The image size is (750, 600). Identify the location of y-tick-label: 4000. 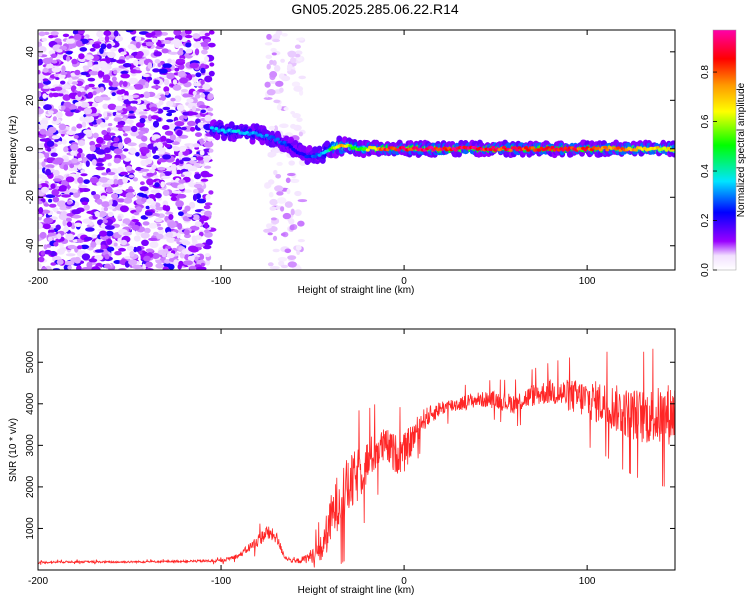
(30, 403).